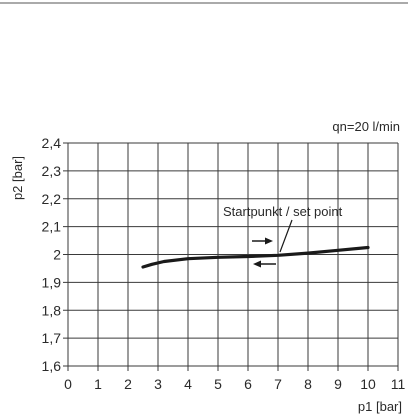  I want to click on y-tick-label: 2,4, so click(52, 143).